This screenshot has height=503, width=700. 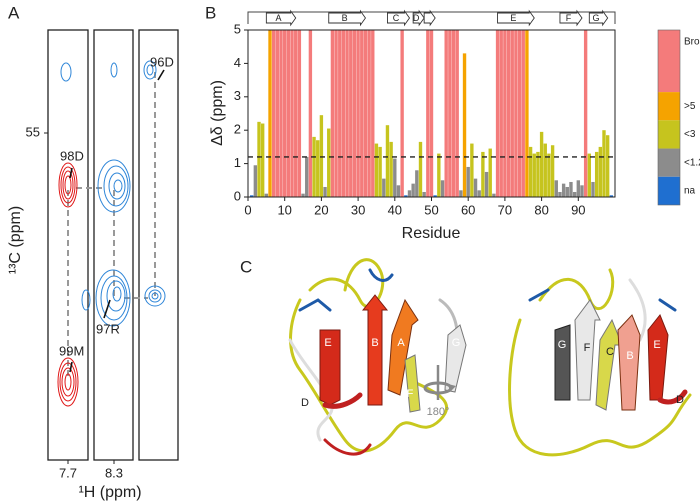 I want to click on legend-frame, so click(x=669, y=117).